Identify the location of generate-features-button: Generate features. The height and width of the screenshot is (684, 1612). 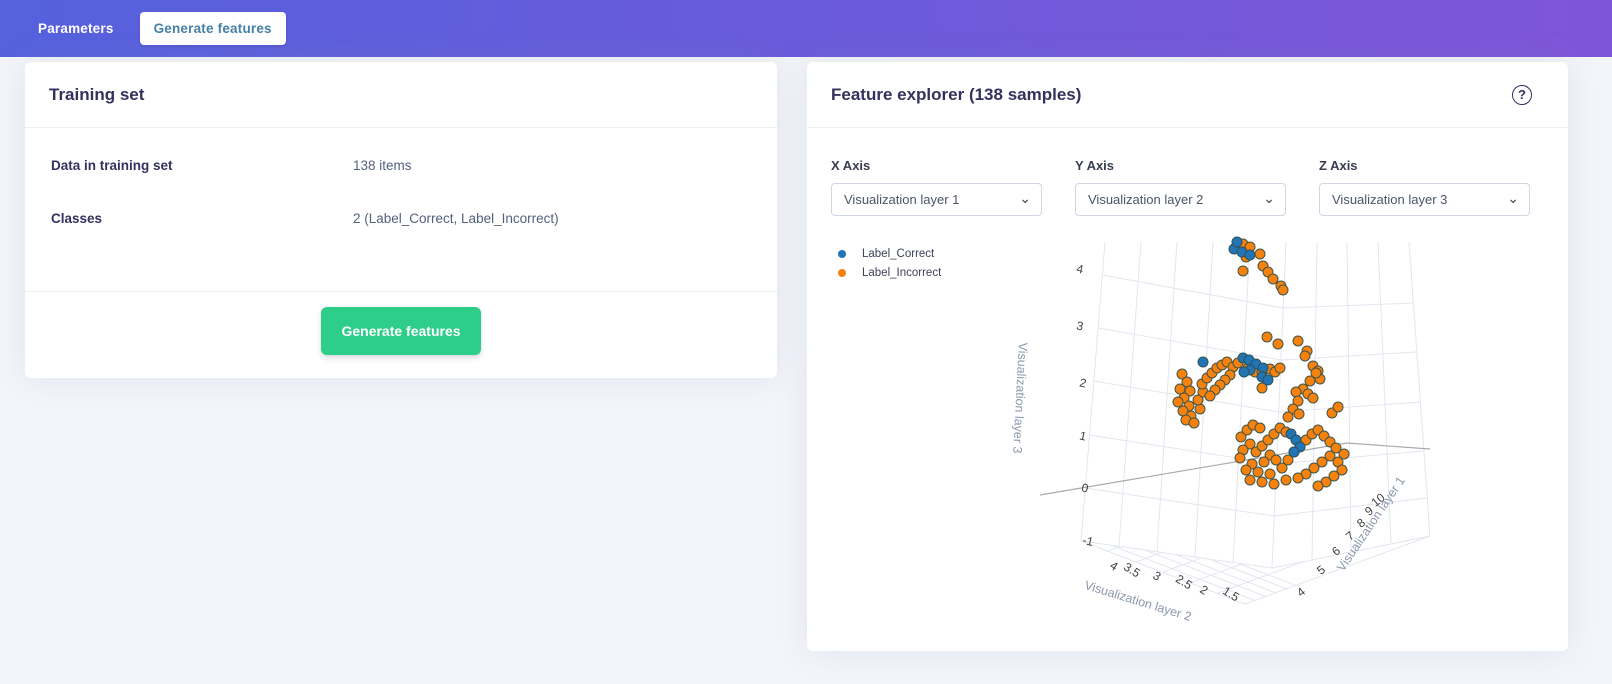
(401, 331).